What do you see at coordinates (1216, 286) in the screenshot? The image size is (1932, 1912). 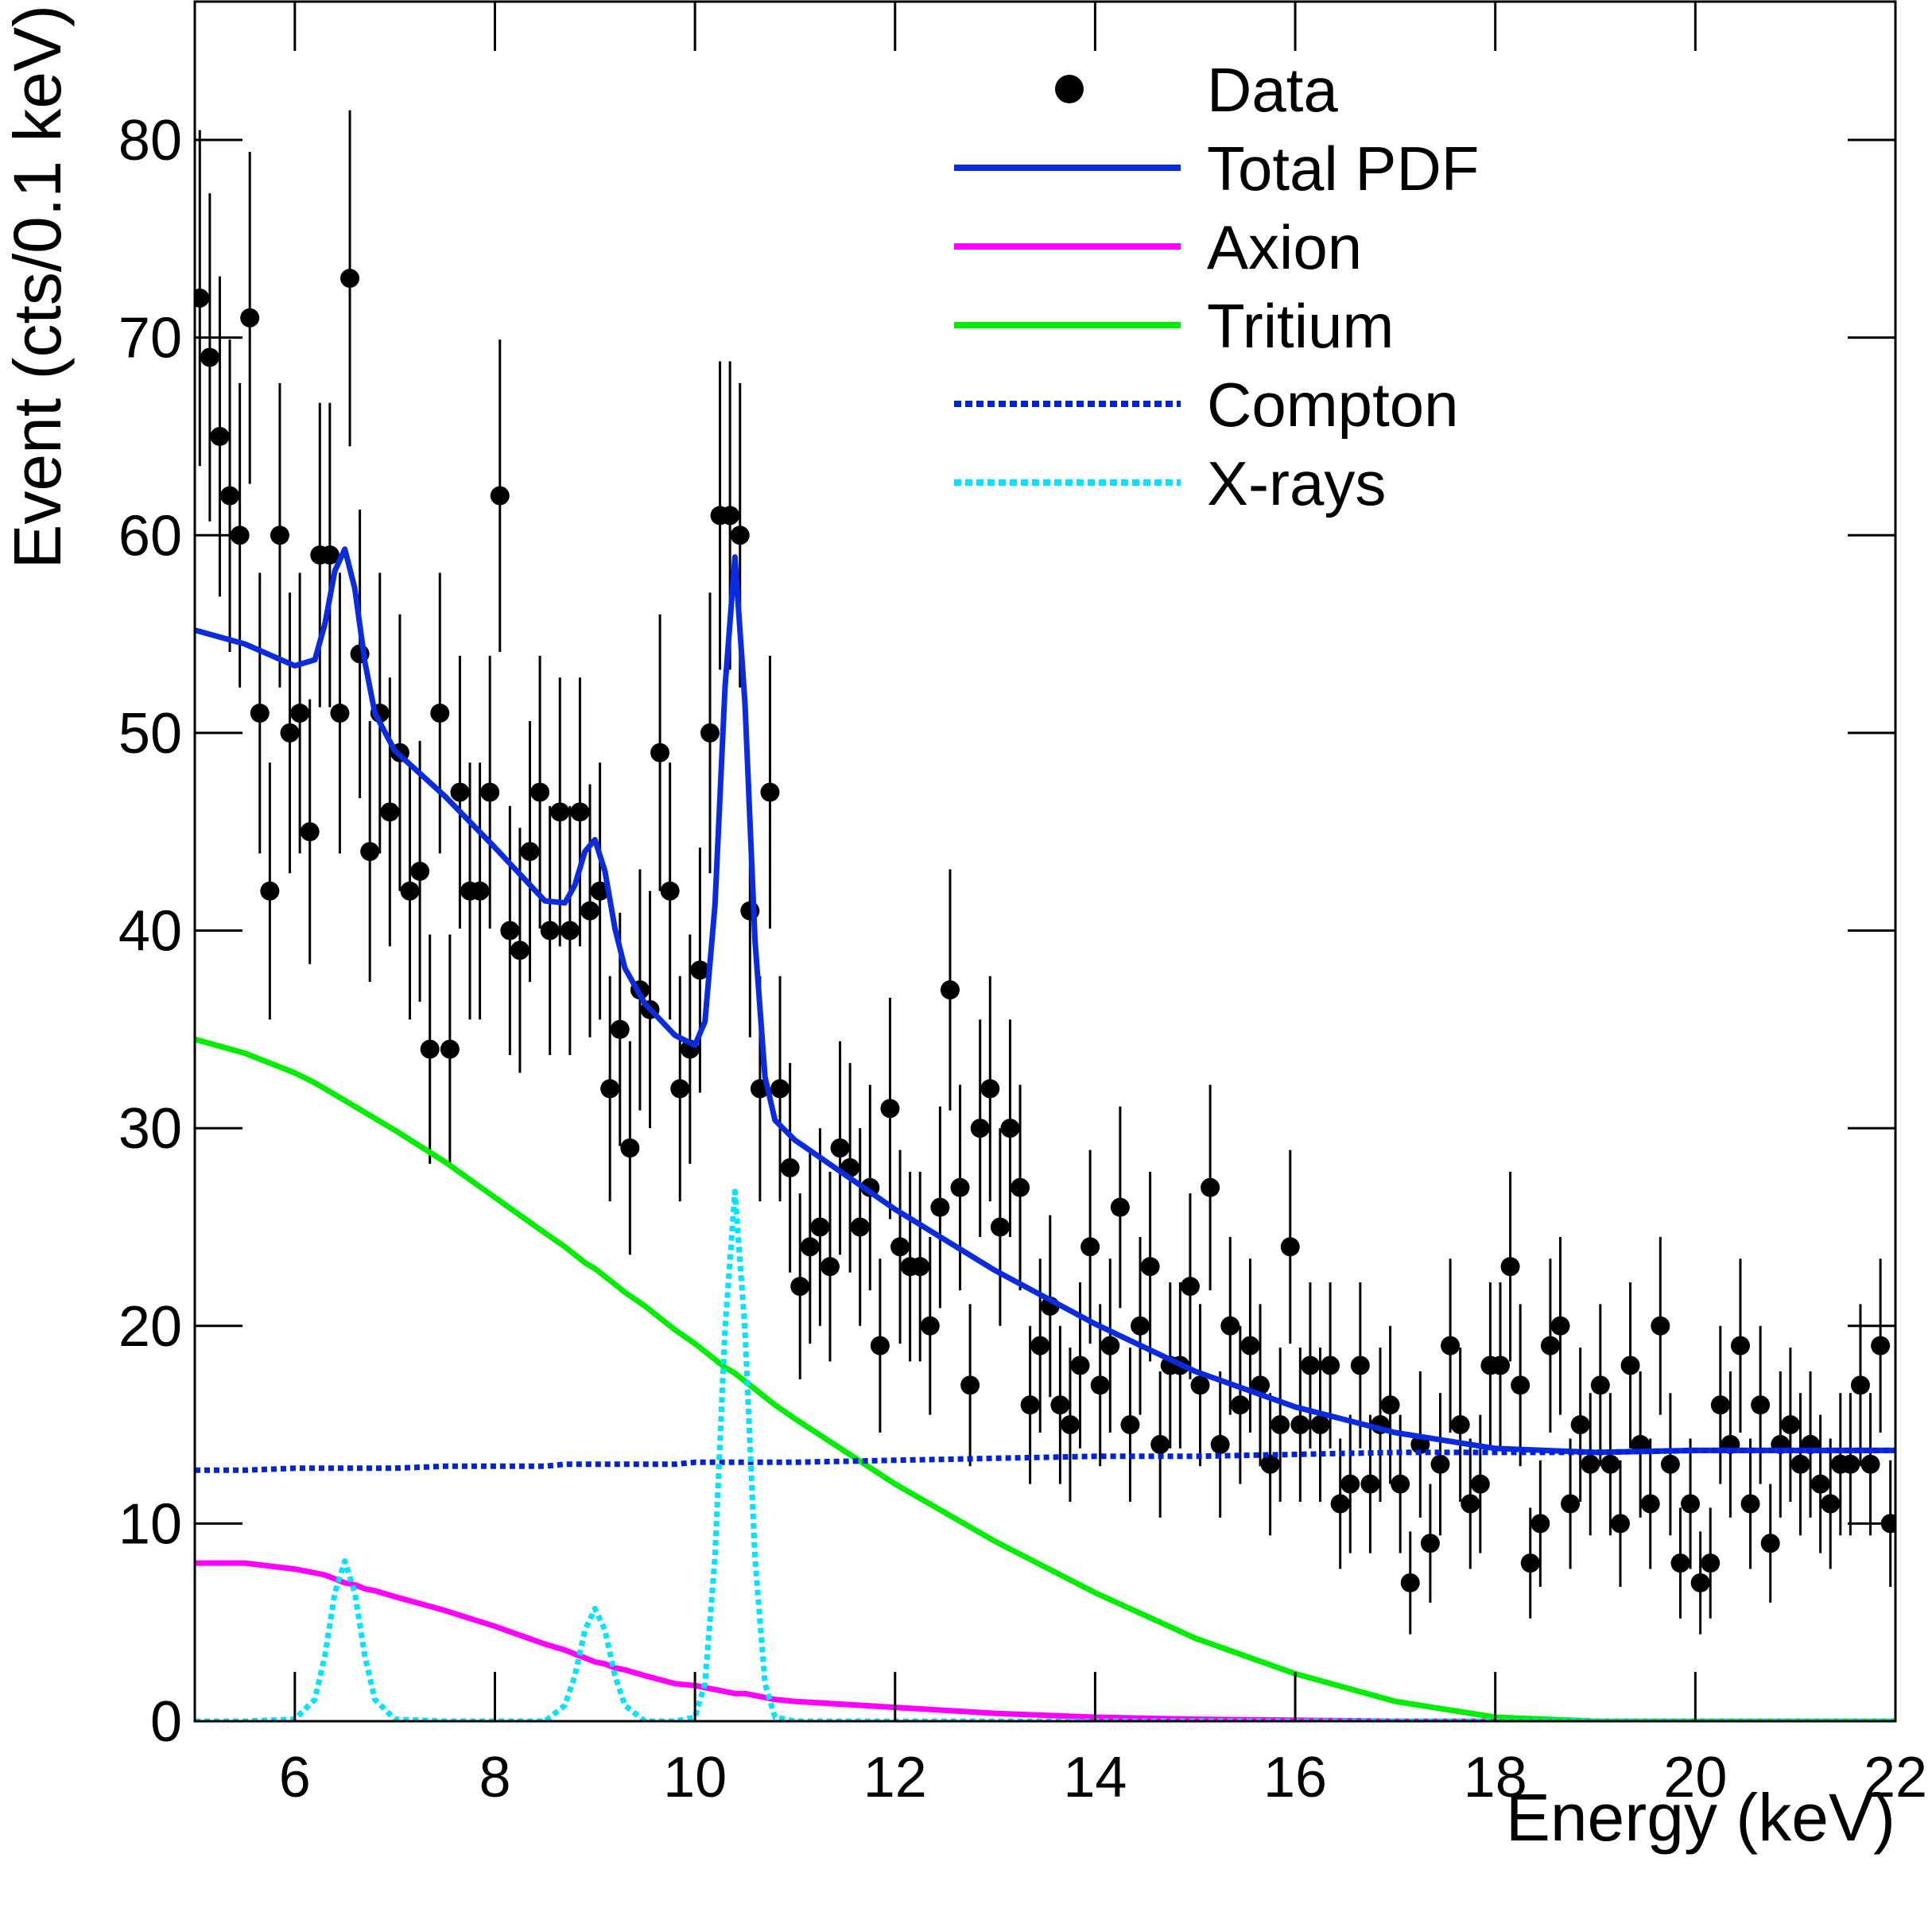 I see `legend: Data Total PDF Axion Tritium Compton X-rays` at bounding box center [1216, 286].